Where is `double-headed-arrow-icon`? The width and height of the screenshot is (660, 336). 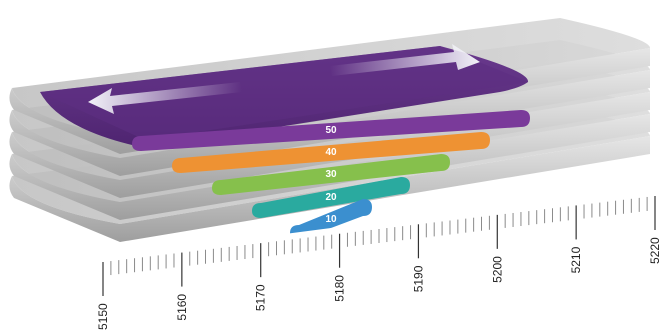 double-headed-arrow-icon is located at coordinates (284, 79).